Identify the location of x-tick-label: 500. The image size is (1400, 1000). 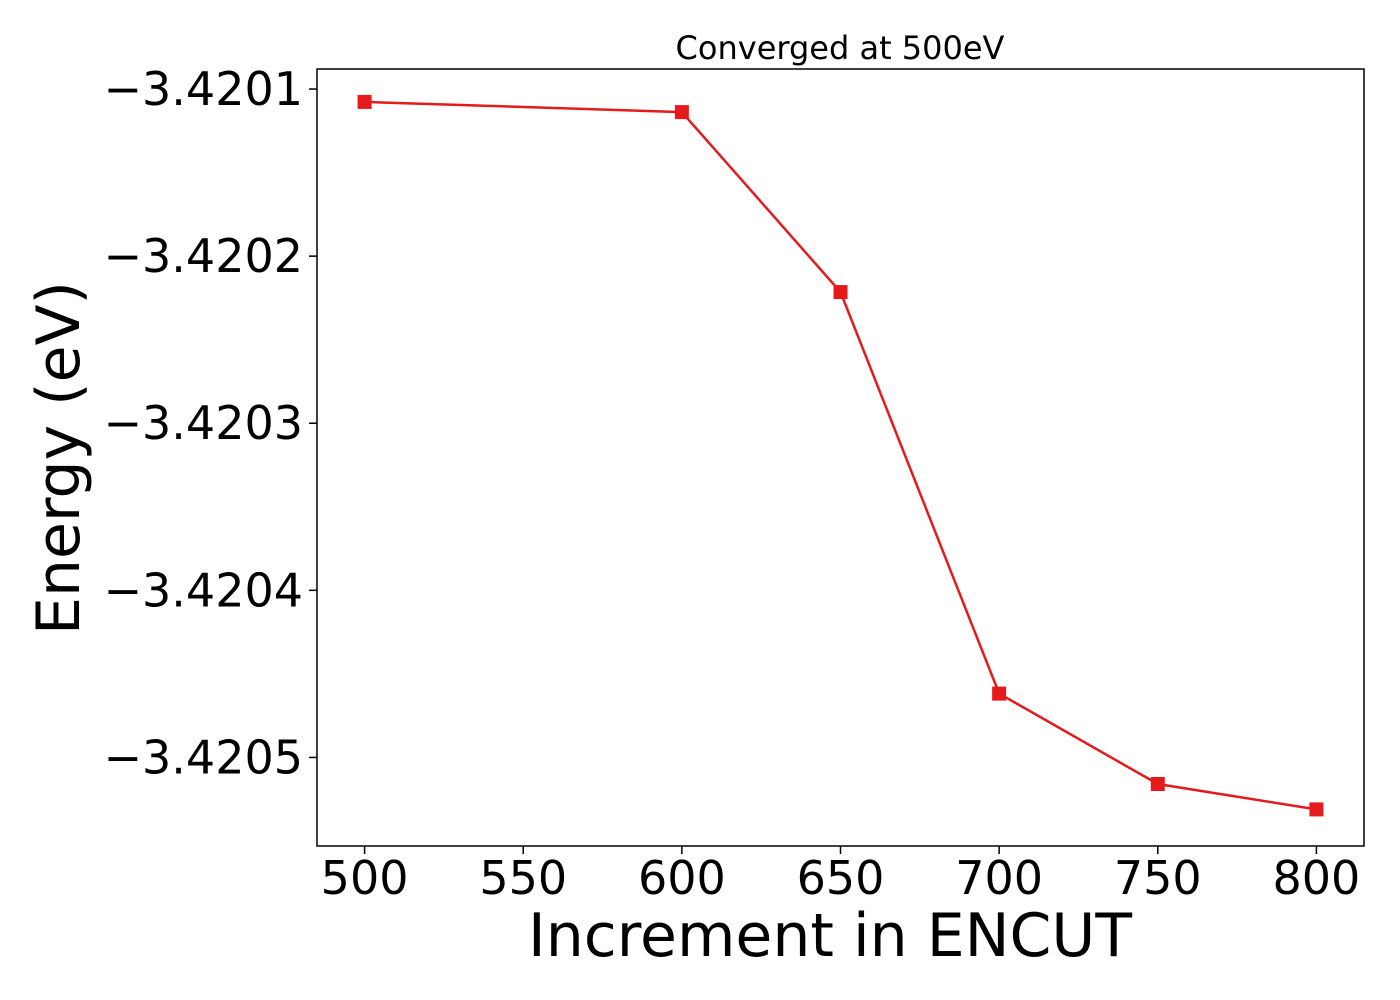
(365, 878).